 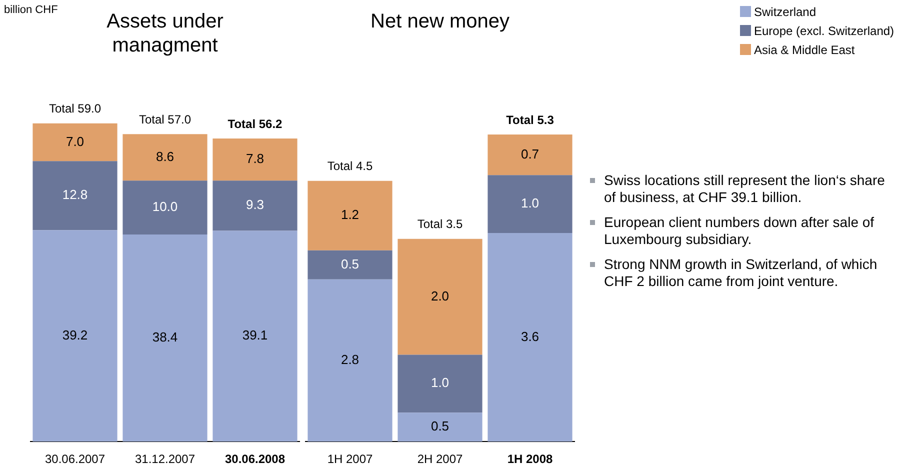 What do you see at coordinates (255, 158) in the screenshot?
I see `data-label: 7.8` at bounding box center [255, 158].